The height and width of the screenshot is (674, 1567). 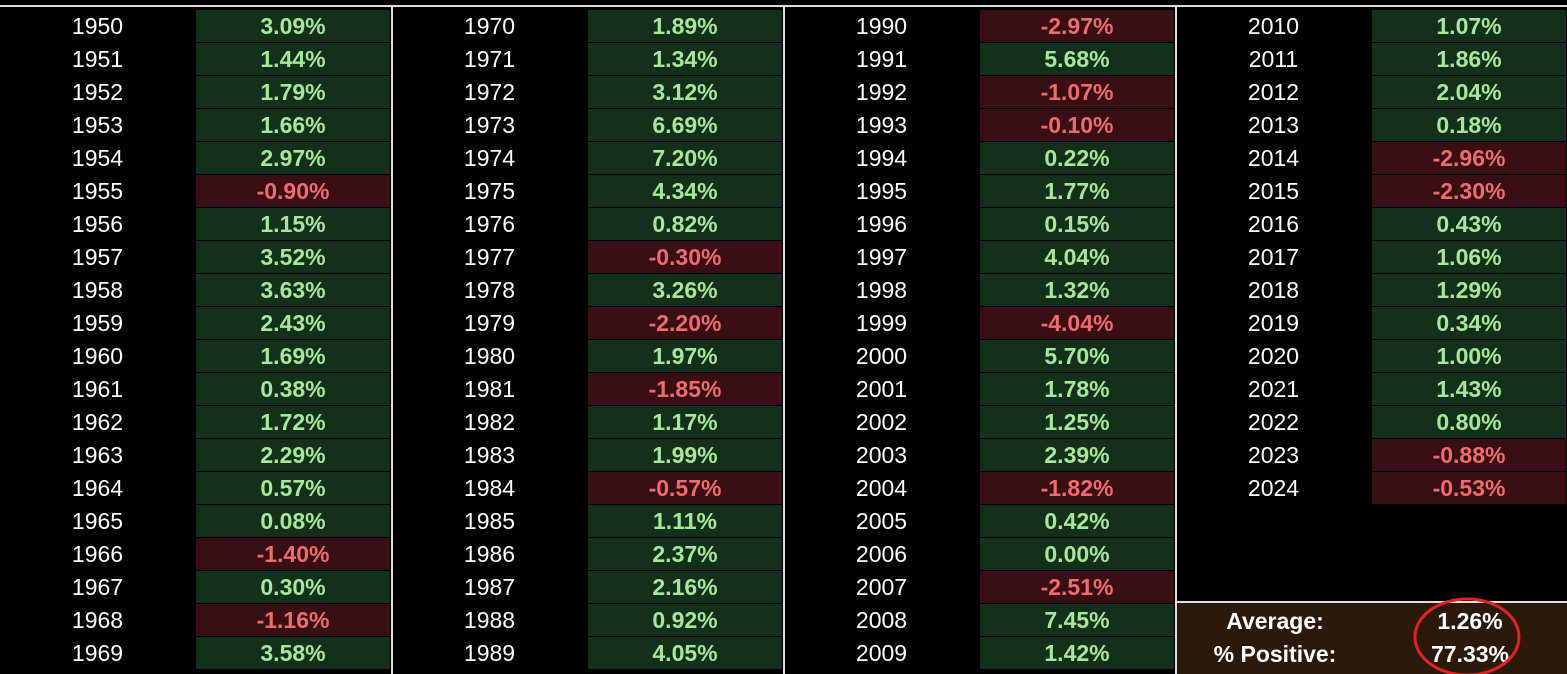 I want to click on return-value: 3.63%, so click(x=293, y=290).